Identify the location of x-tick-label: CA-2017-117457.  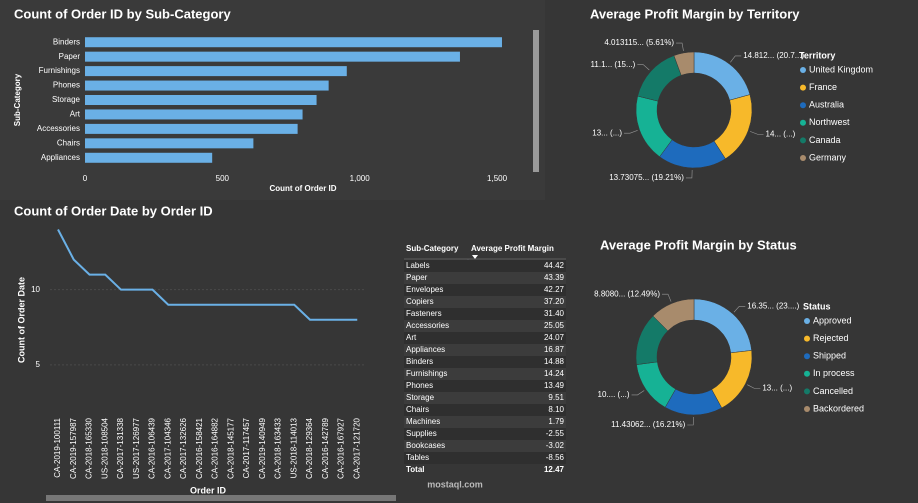
(246, 447).